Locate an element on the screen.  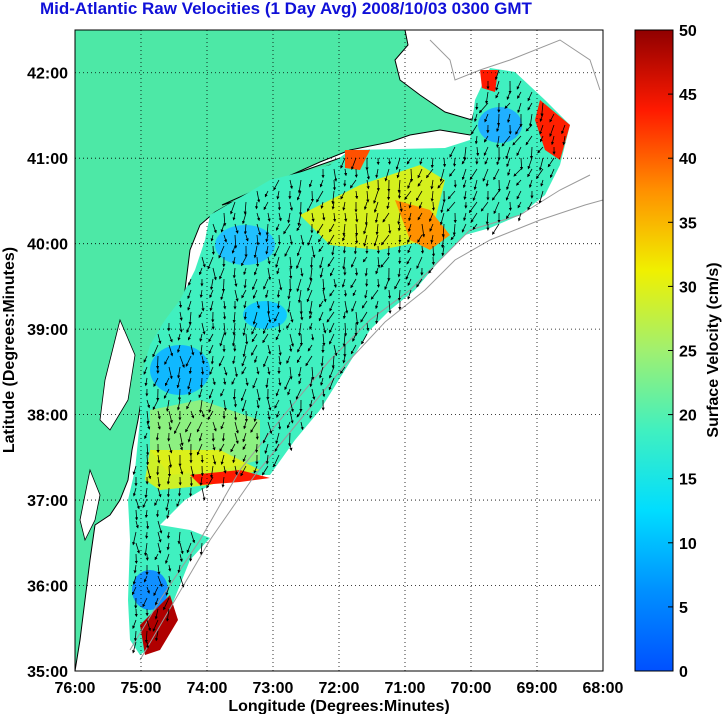
colorbar-tick-label: 0 is located at coordinates (683, 672).